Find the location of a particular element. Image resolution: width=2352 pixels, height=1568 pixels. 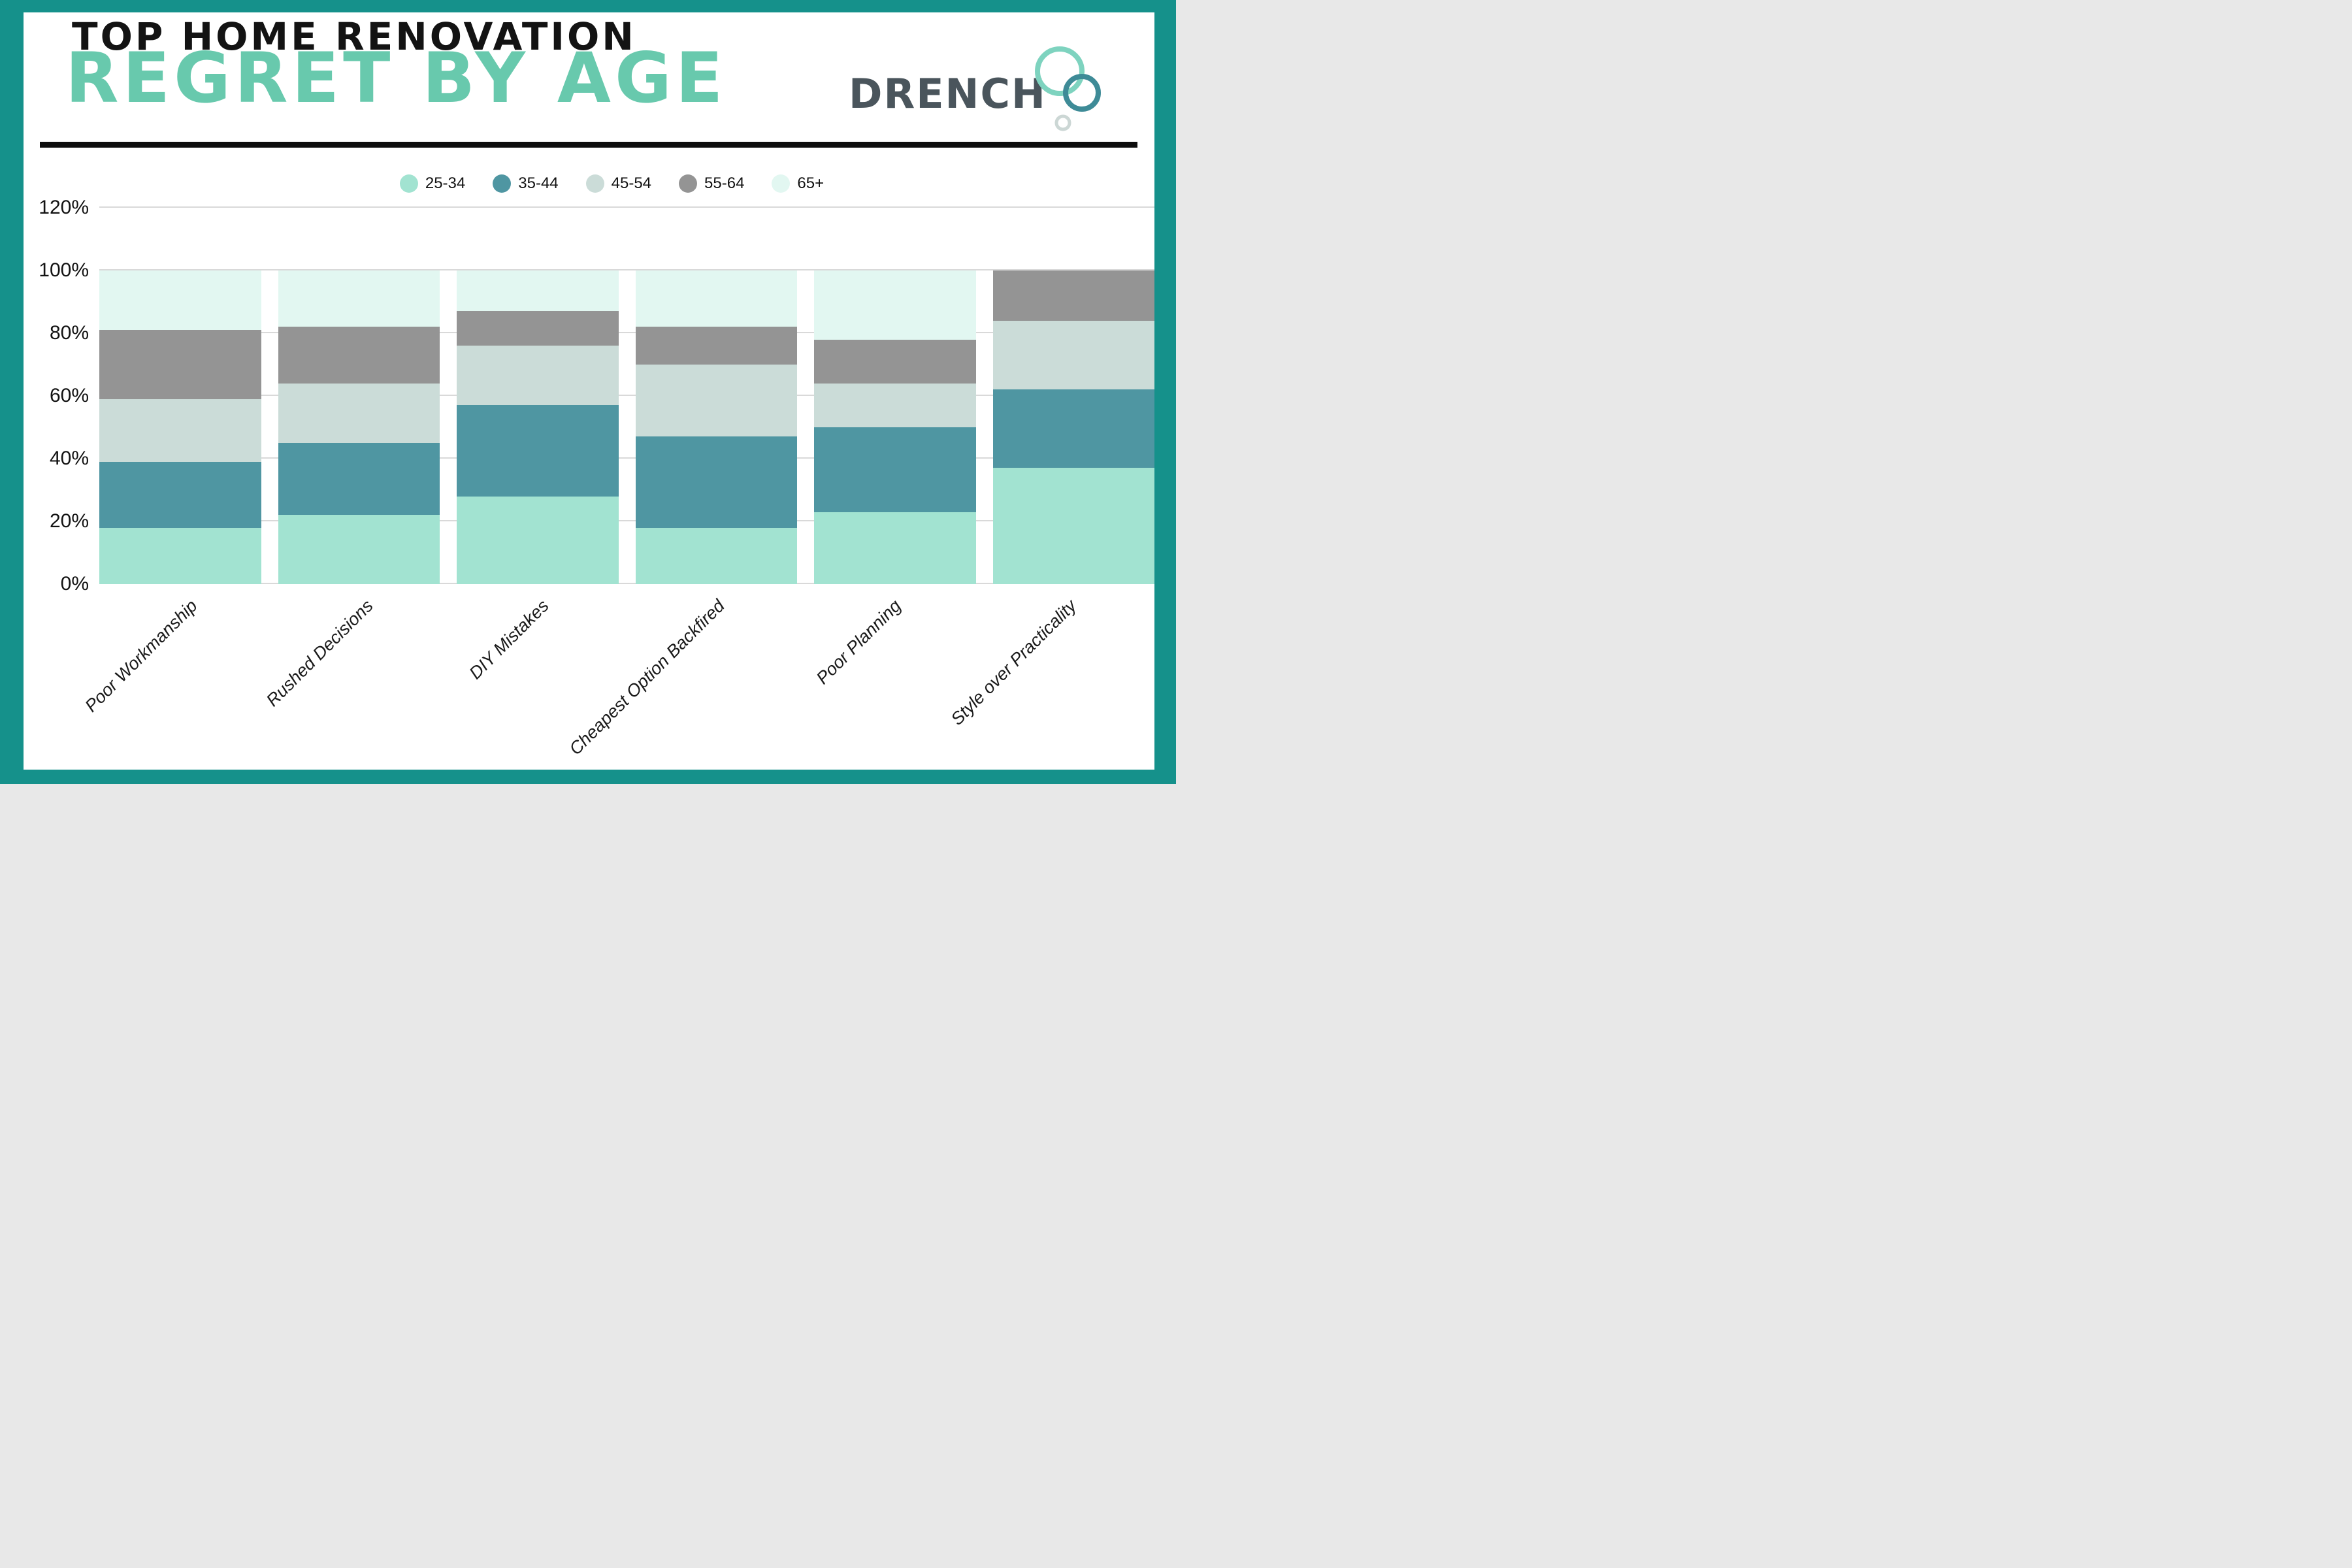

x-tick-label: Cheapest Option Backfired is located at coordinates (647, 677).